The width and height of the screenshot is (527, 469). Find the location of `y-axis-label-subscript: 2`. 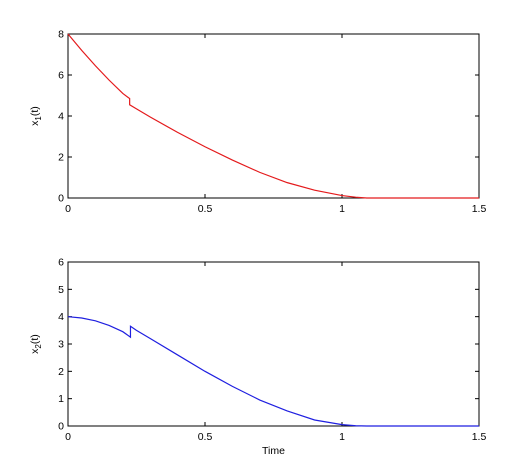

y-axis-label-subscript: 2 is located at coordinates (38, 346).